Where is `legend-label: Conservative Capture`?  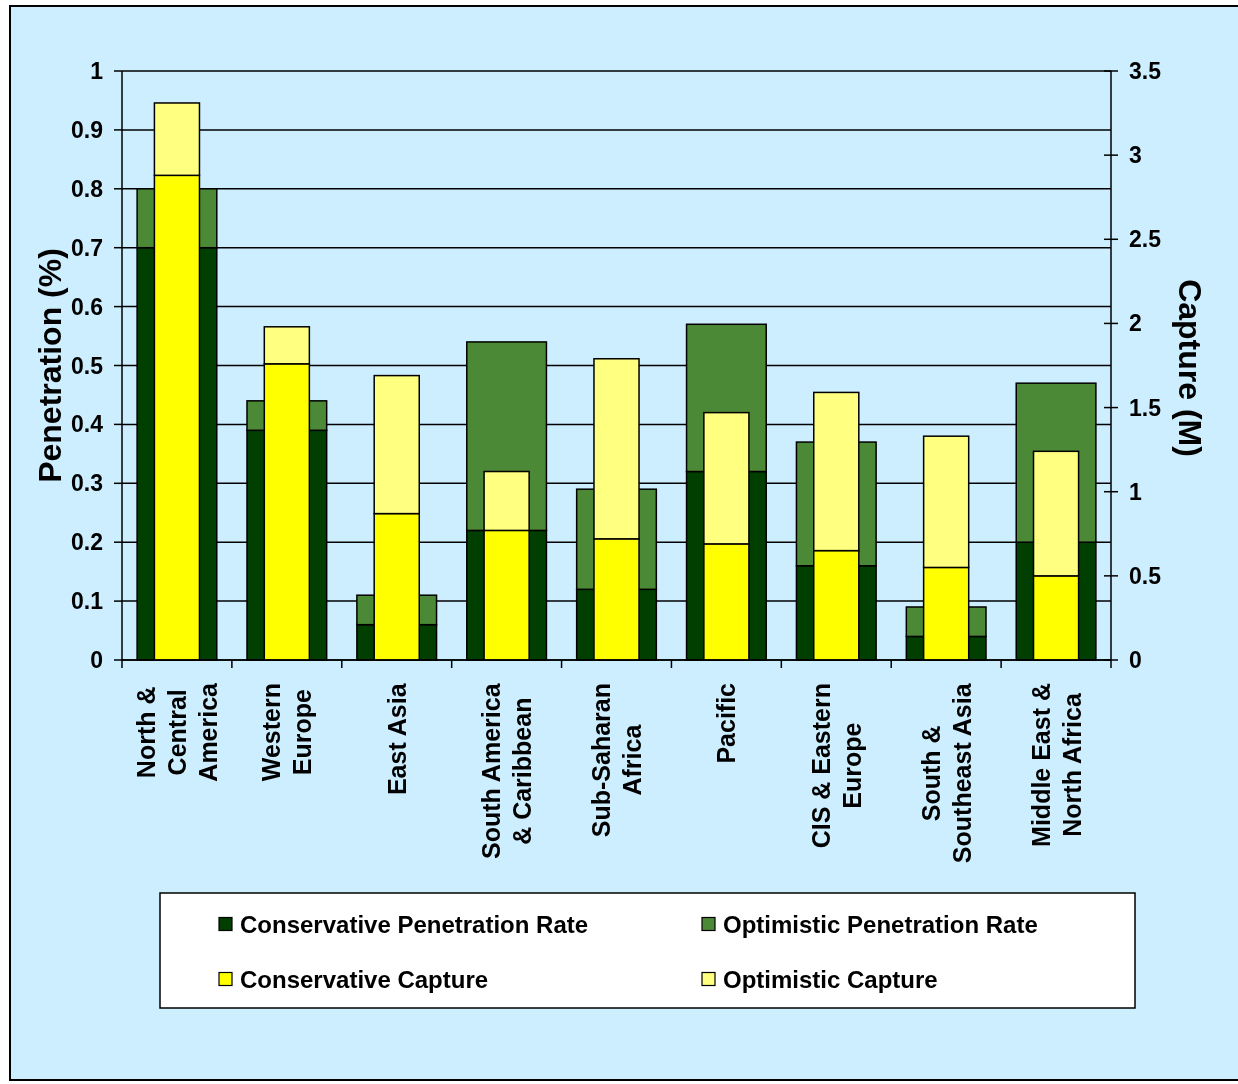
legend-label: Conservative Capture is located at coordinates (364, 979).